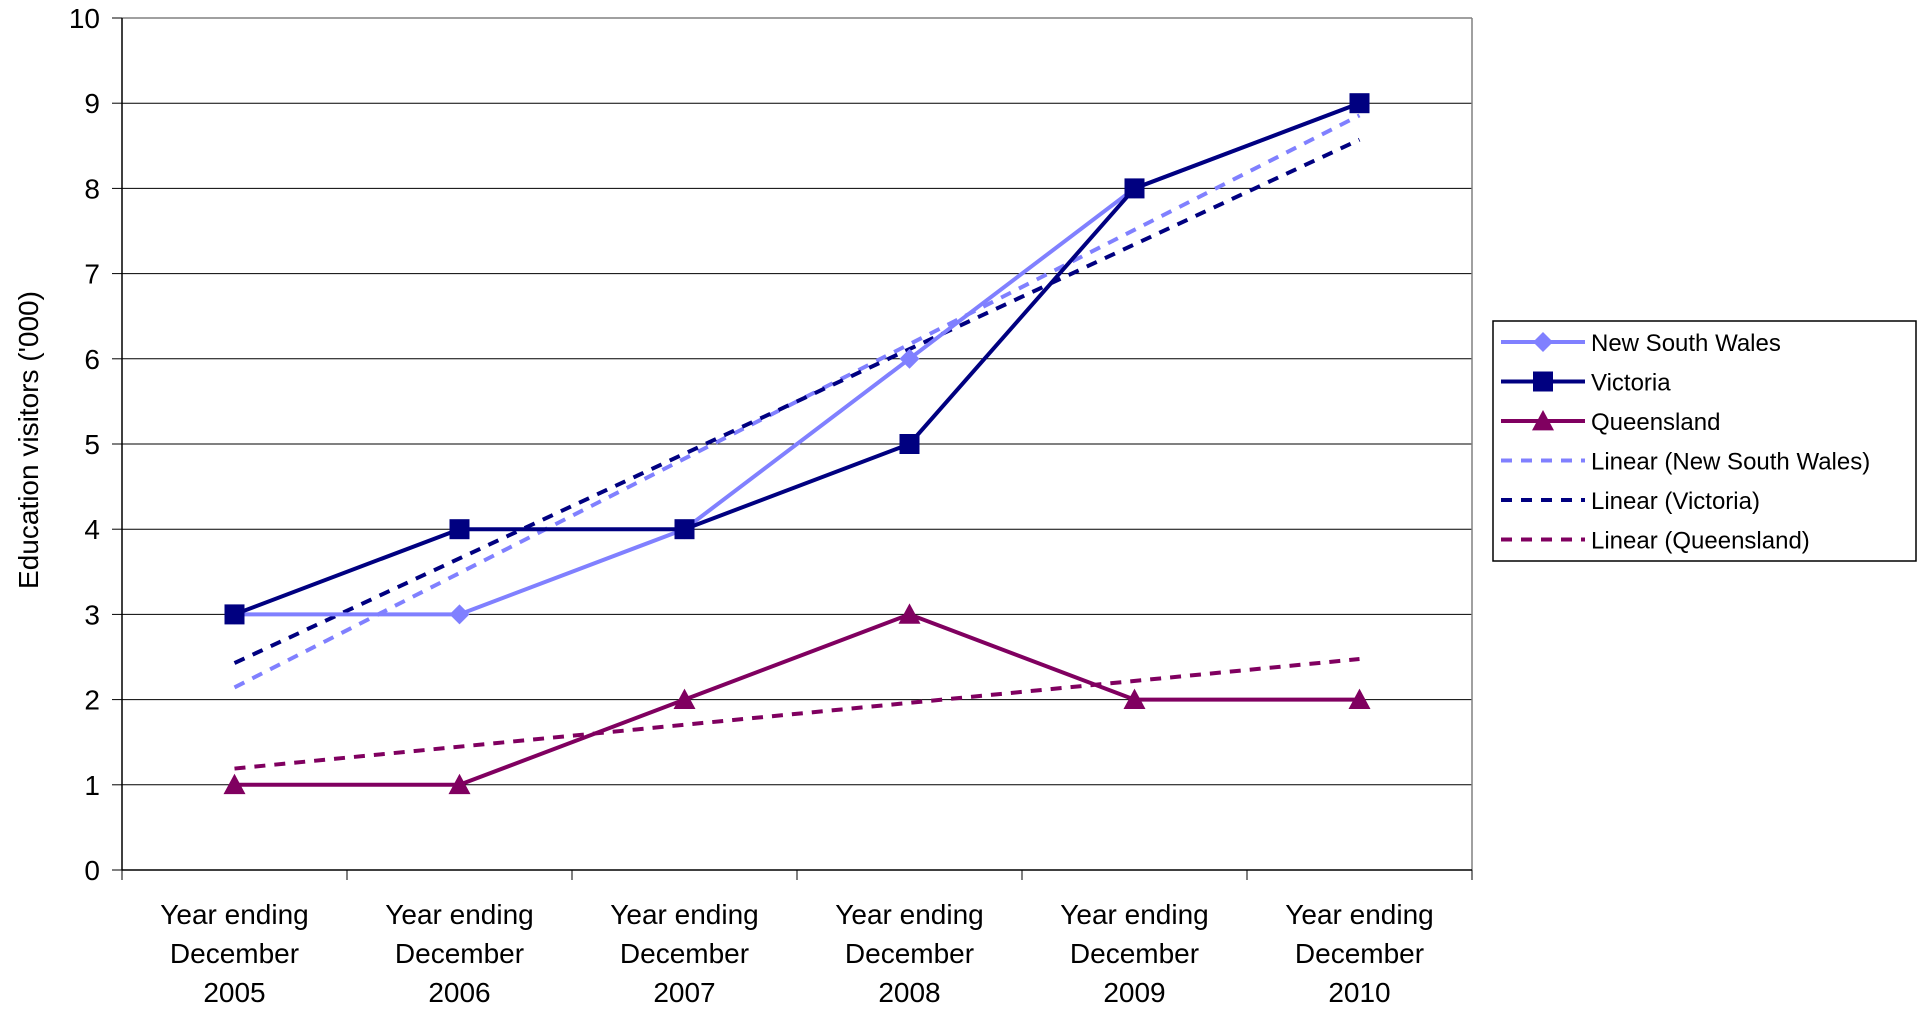 The image size is (1921, 1011). Describe the element at coordinates (84, 18) in the screenshot. I see `y-tick-label: 10` at that location.